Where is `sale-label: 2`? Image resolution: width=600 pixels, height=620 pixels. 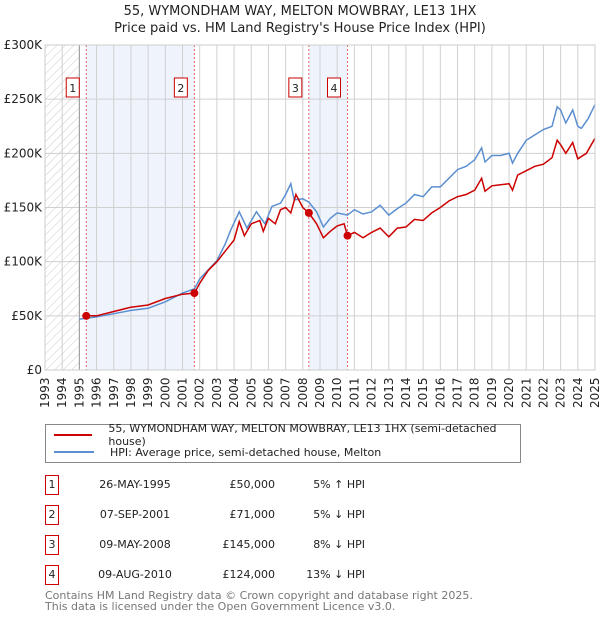
sale-label: 2 is located at coordinates (180, 88).